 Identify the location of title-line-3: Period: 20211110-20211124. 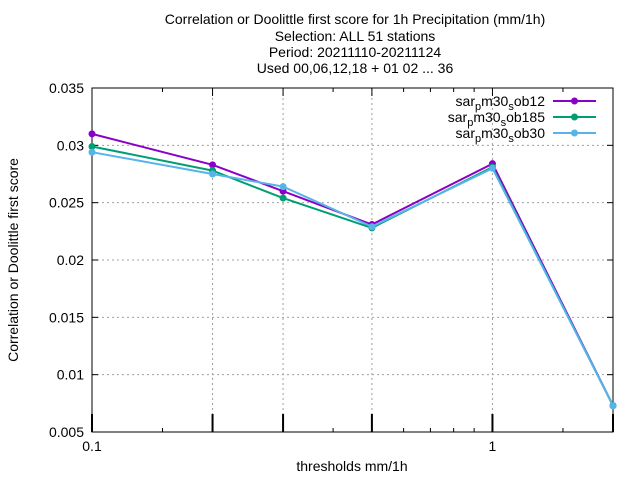
(355, 52).